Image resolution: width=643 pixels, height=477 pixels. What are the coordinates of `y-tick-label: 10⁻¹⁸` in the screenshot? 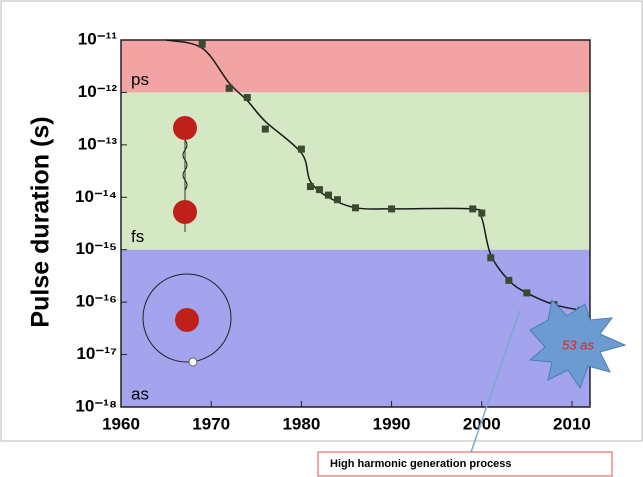 It's located at (96, 405).